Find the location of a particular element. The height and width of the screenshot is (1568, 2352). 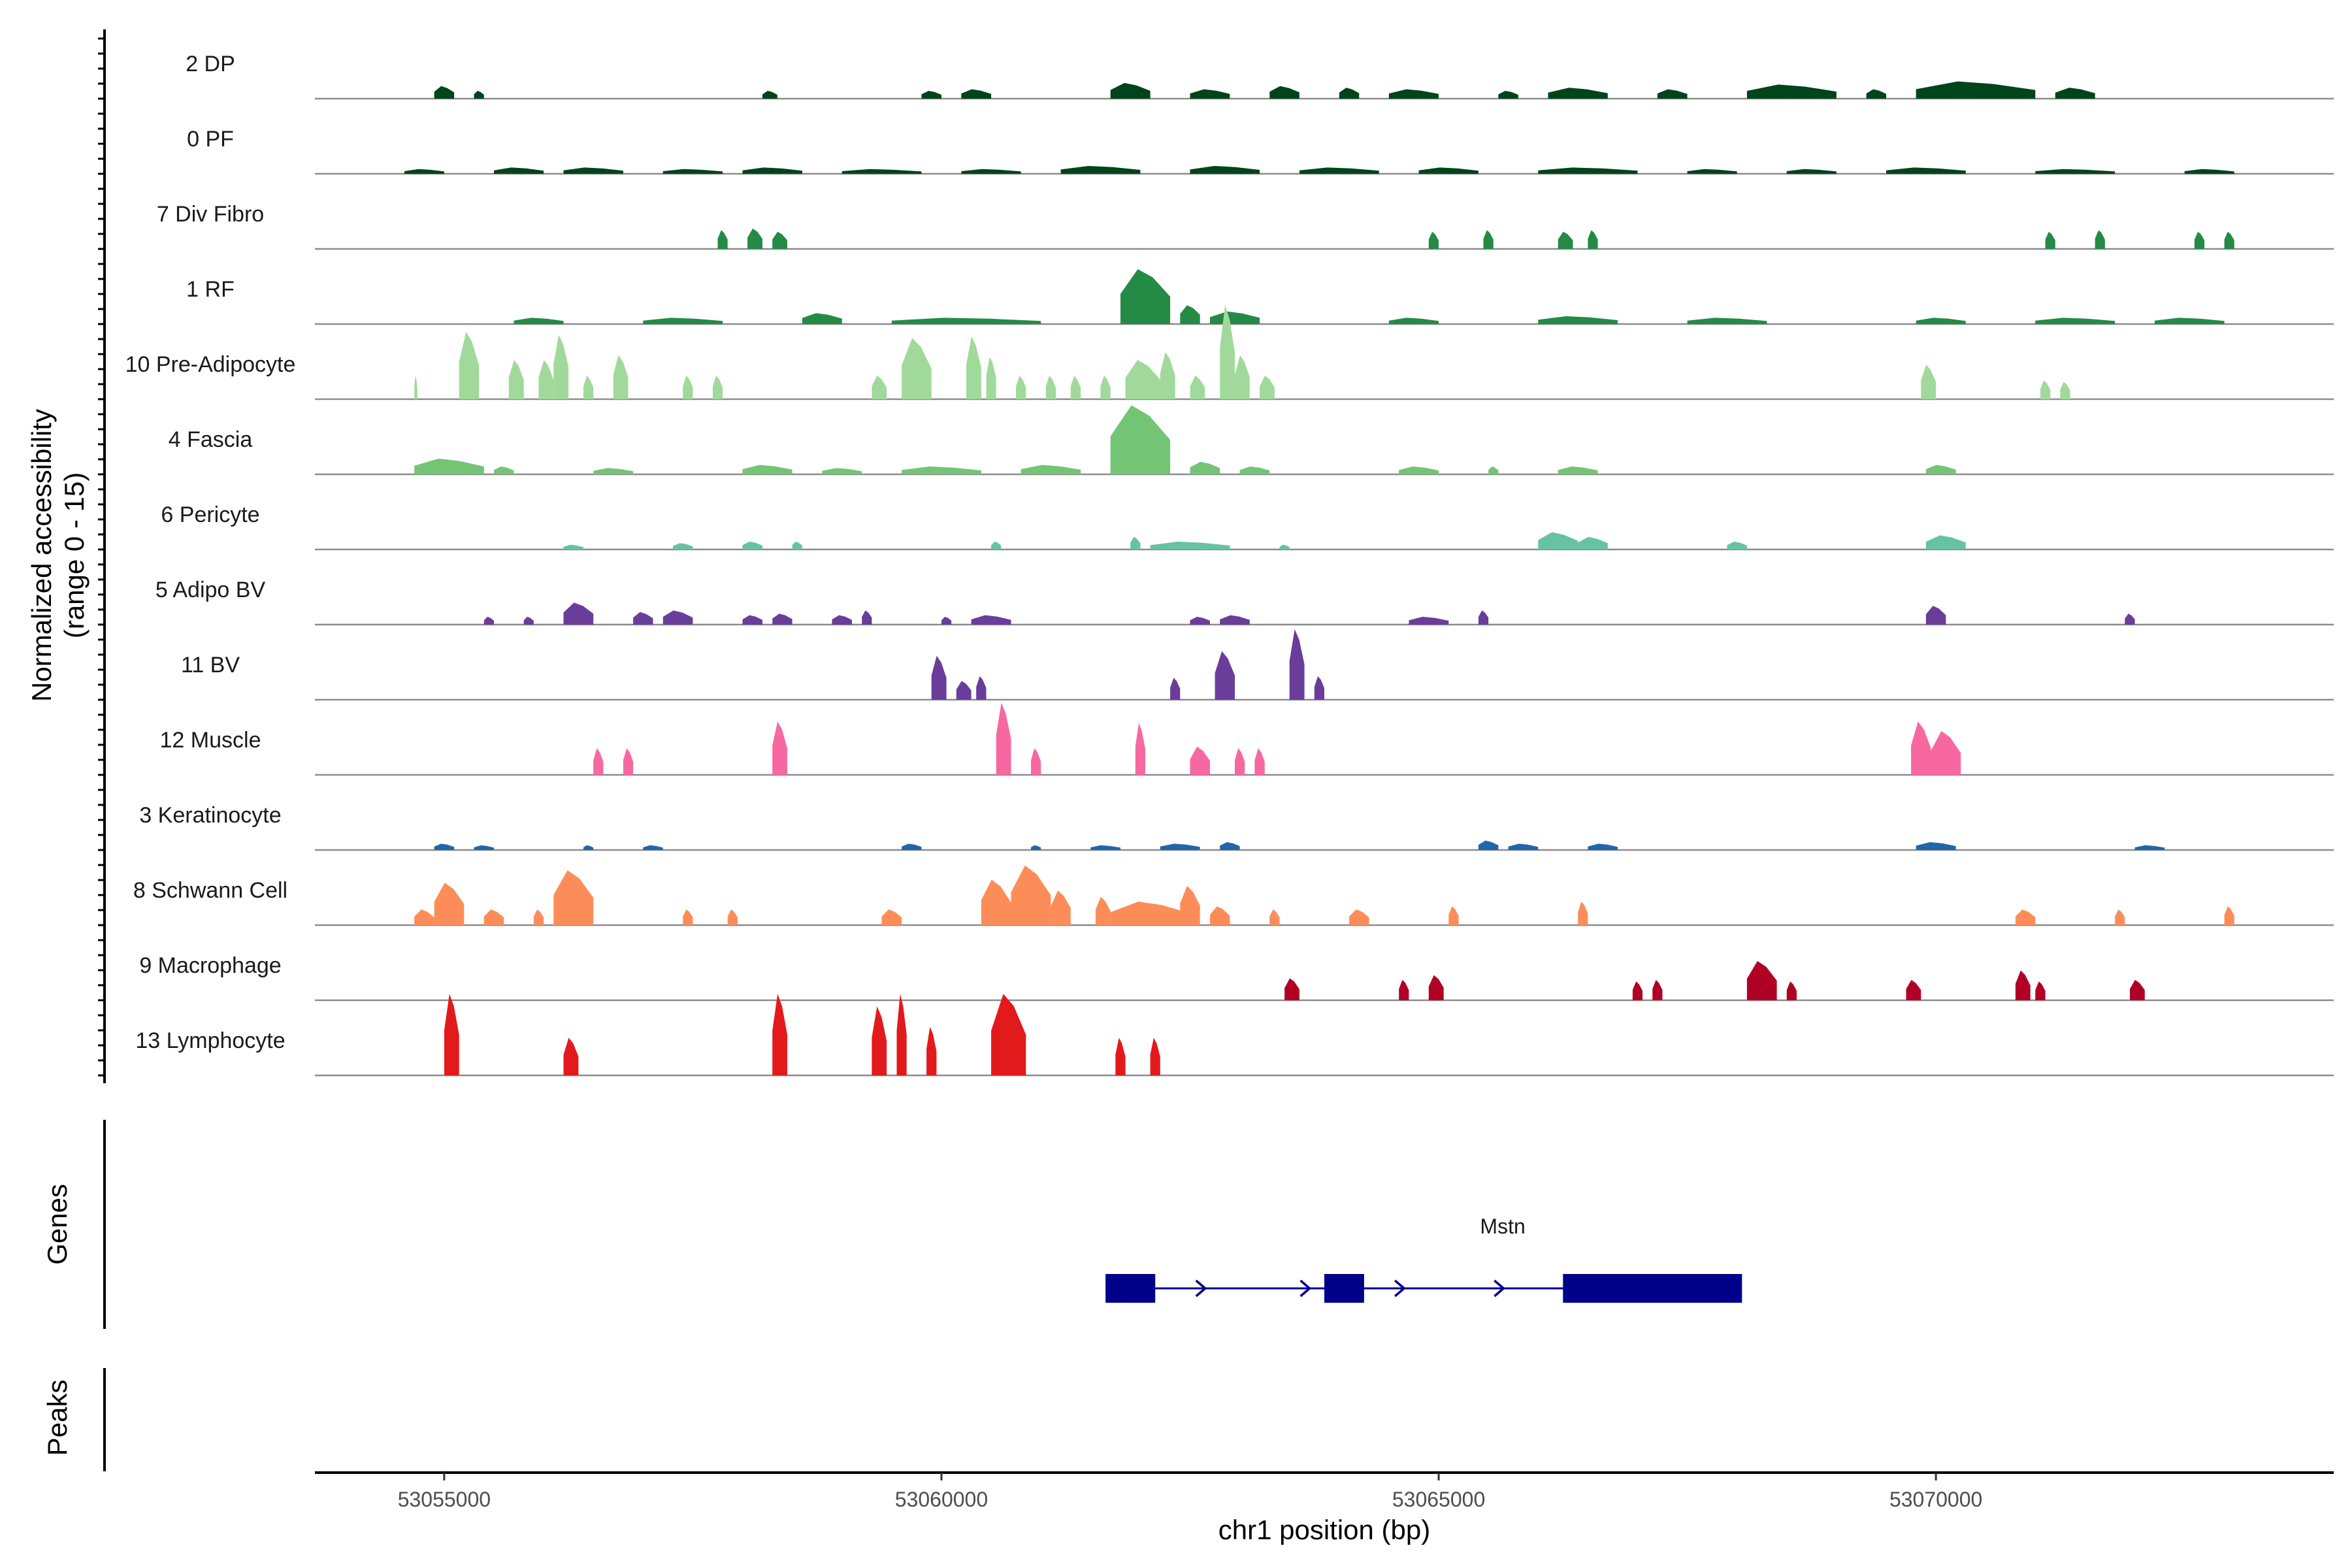

track-1-rf: 1 RF is located at coordinates (1260, 297).